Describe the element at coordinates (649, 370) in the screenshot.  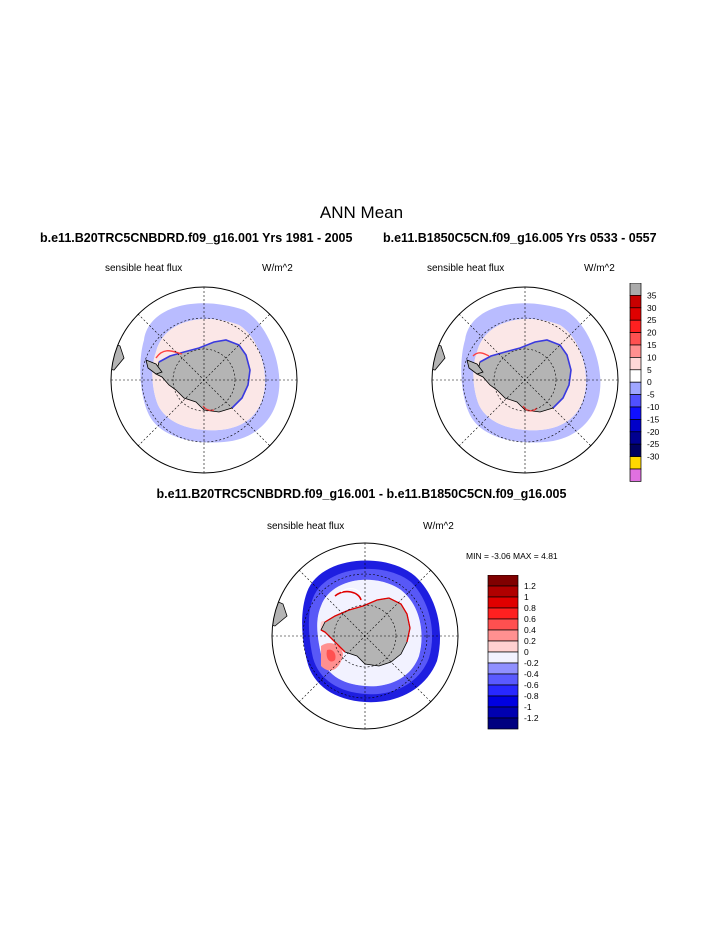
I see `colorbar-top-label: 5` at that location.